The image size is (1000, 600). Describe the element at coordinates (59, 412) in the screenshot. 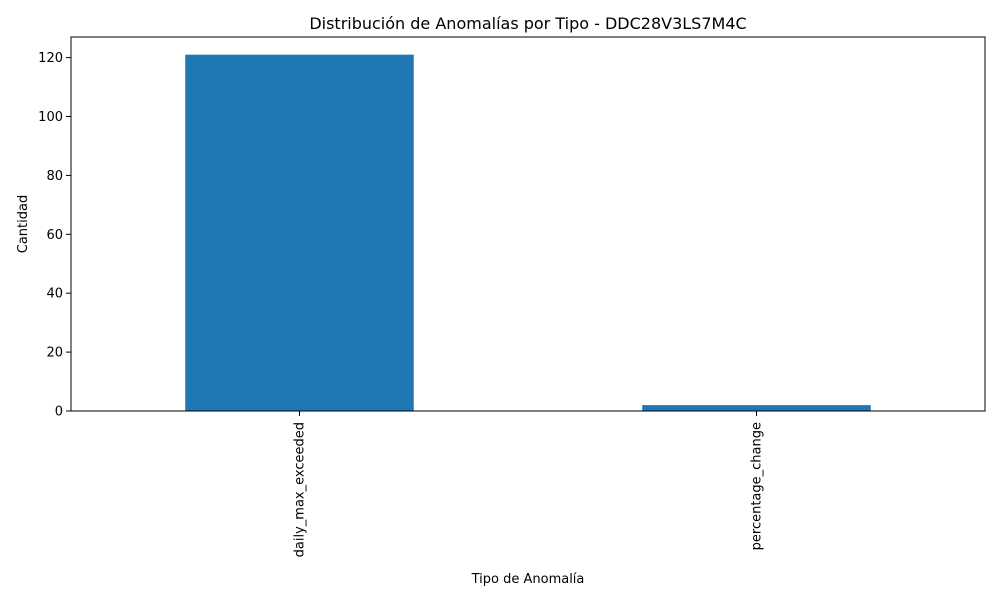

I see `y-tick-label: 0` at that location.